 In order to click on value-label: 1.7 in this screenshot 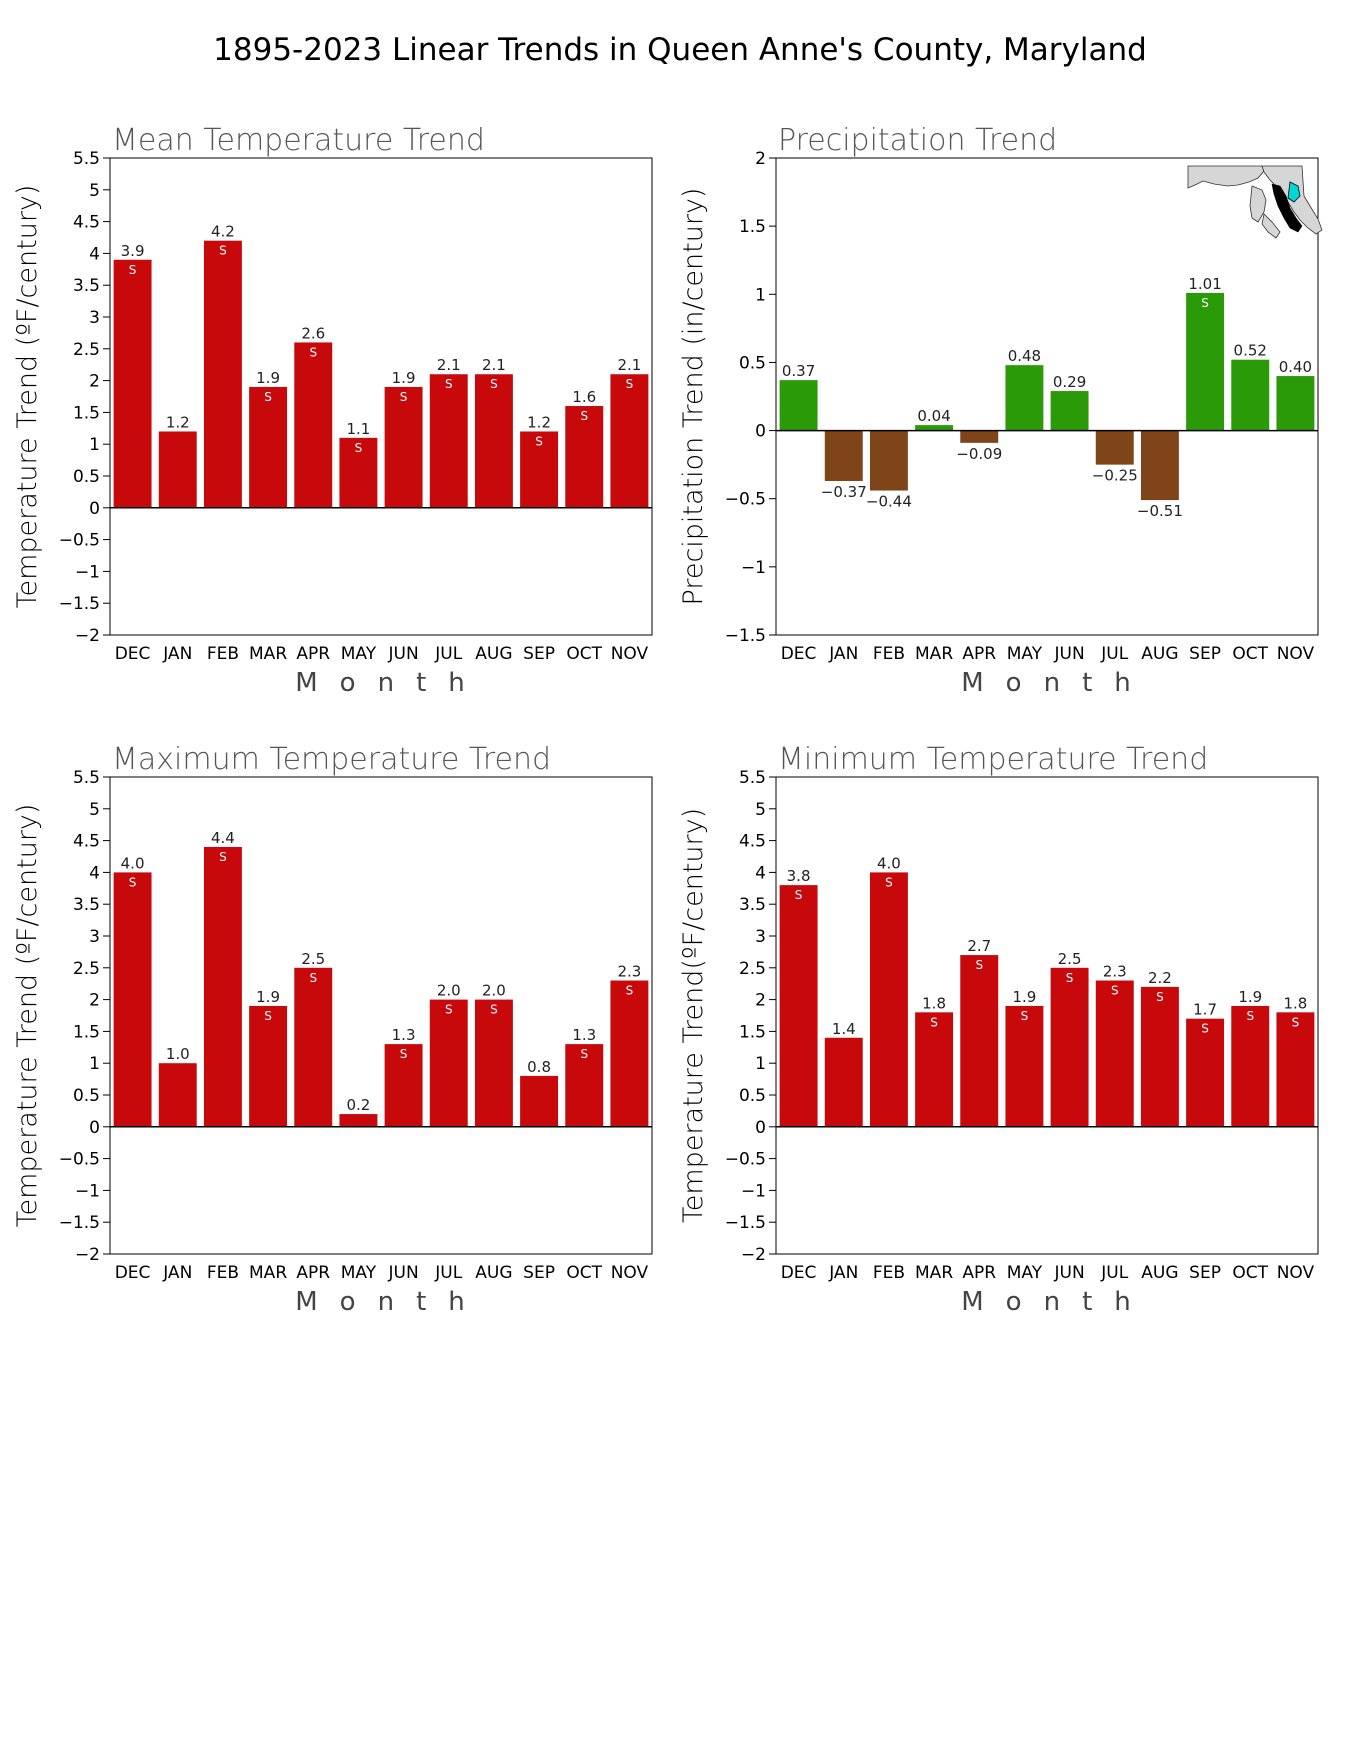, I will do `click(1205, 1010)`.